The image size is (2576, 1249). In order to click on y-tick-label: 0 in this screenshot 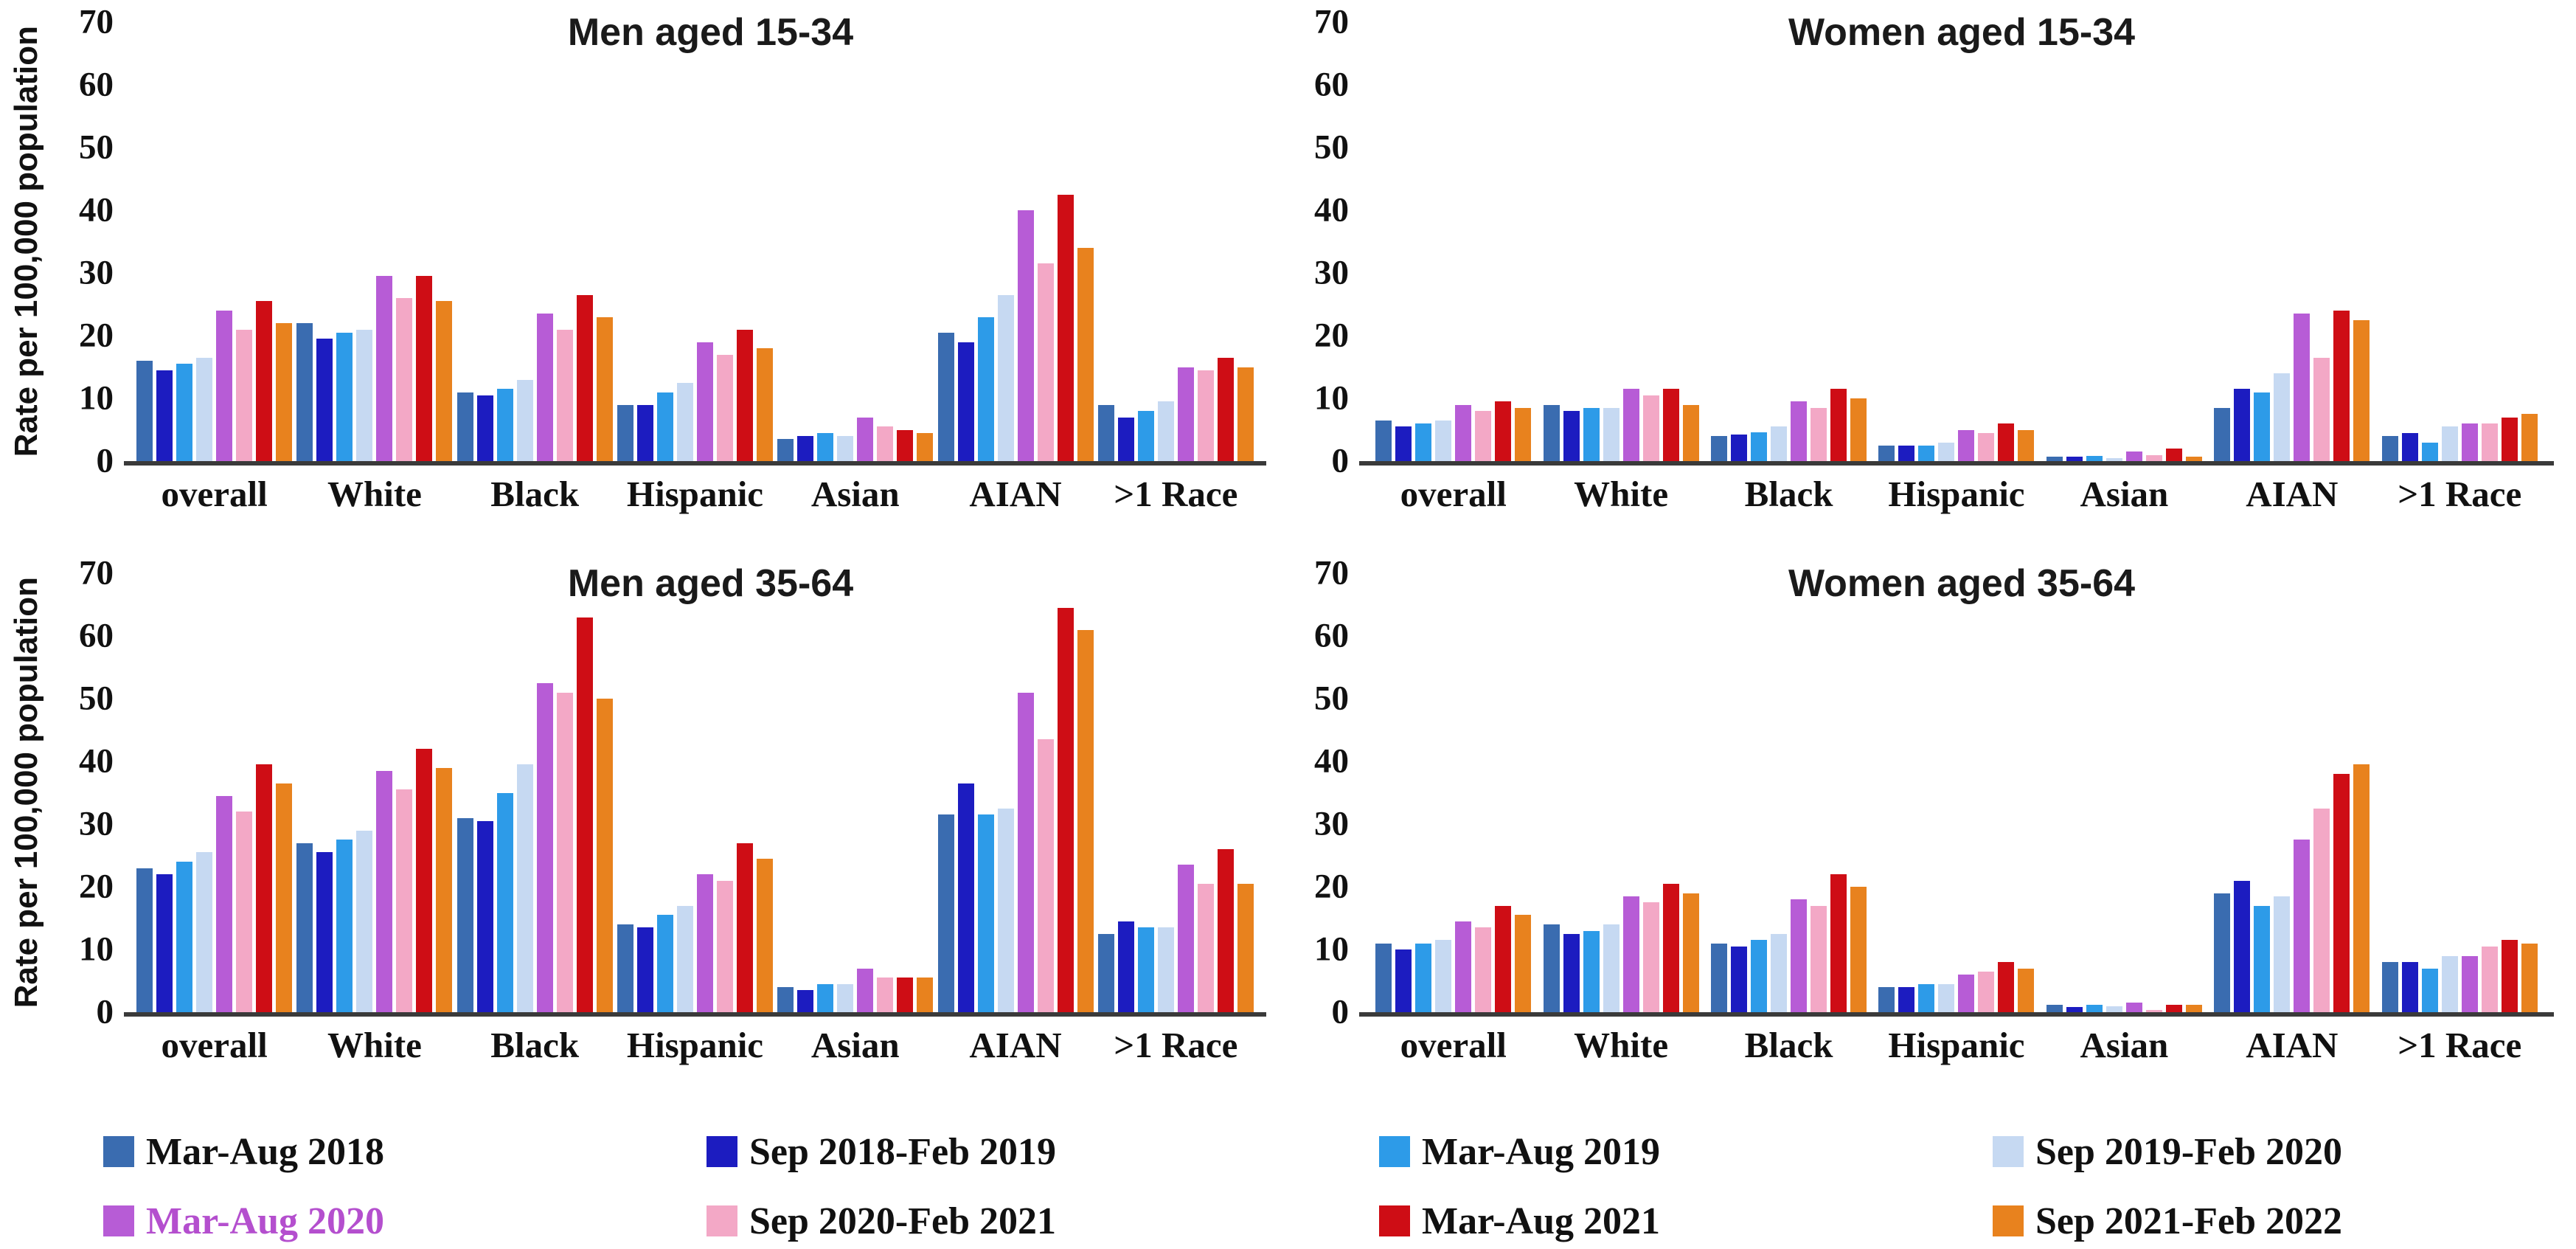, I will do `click(105, 1011)`.